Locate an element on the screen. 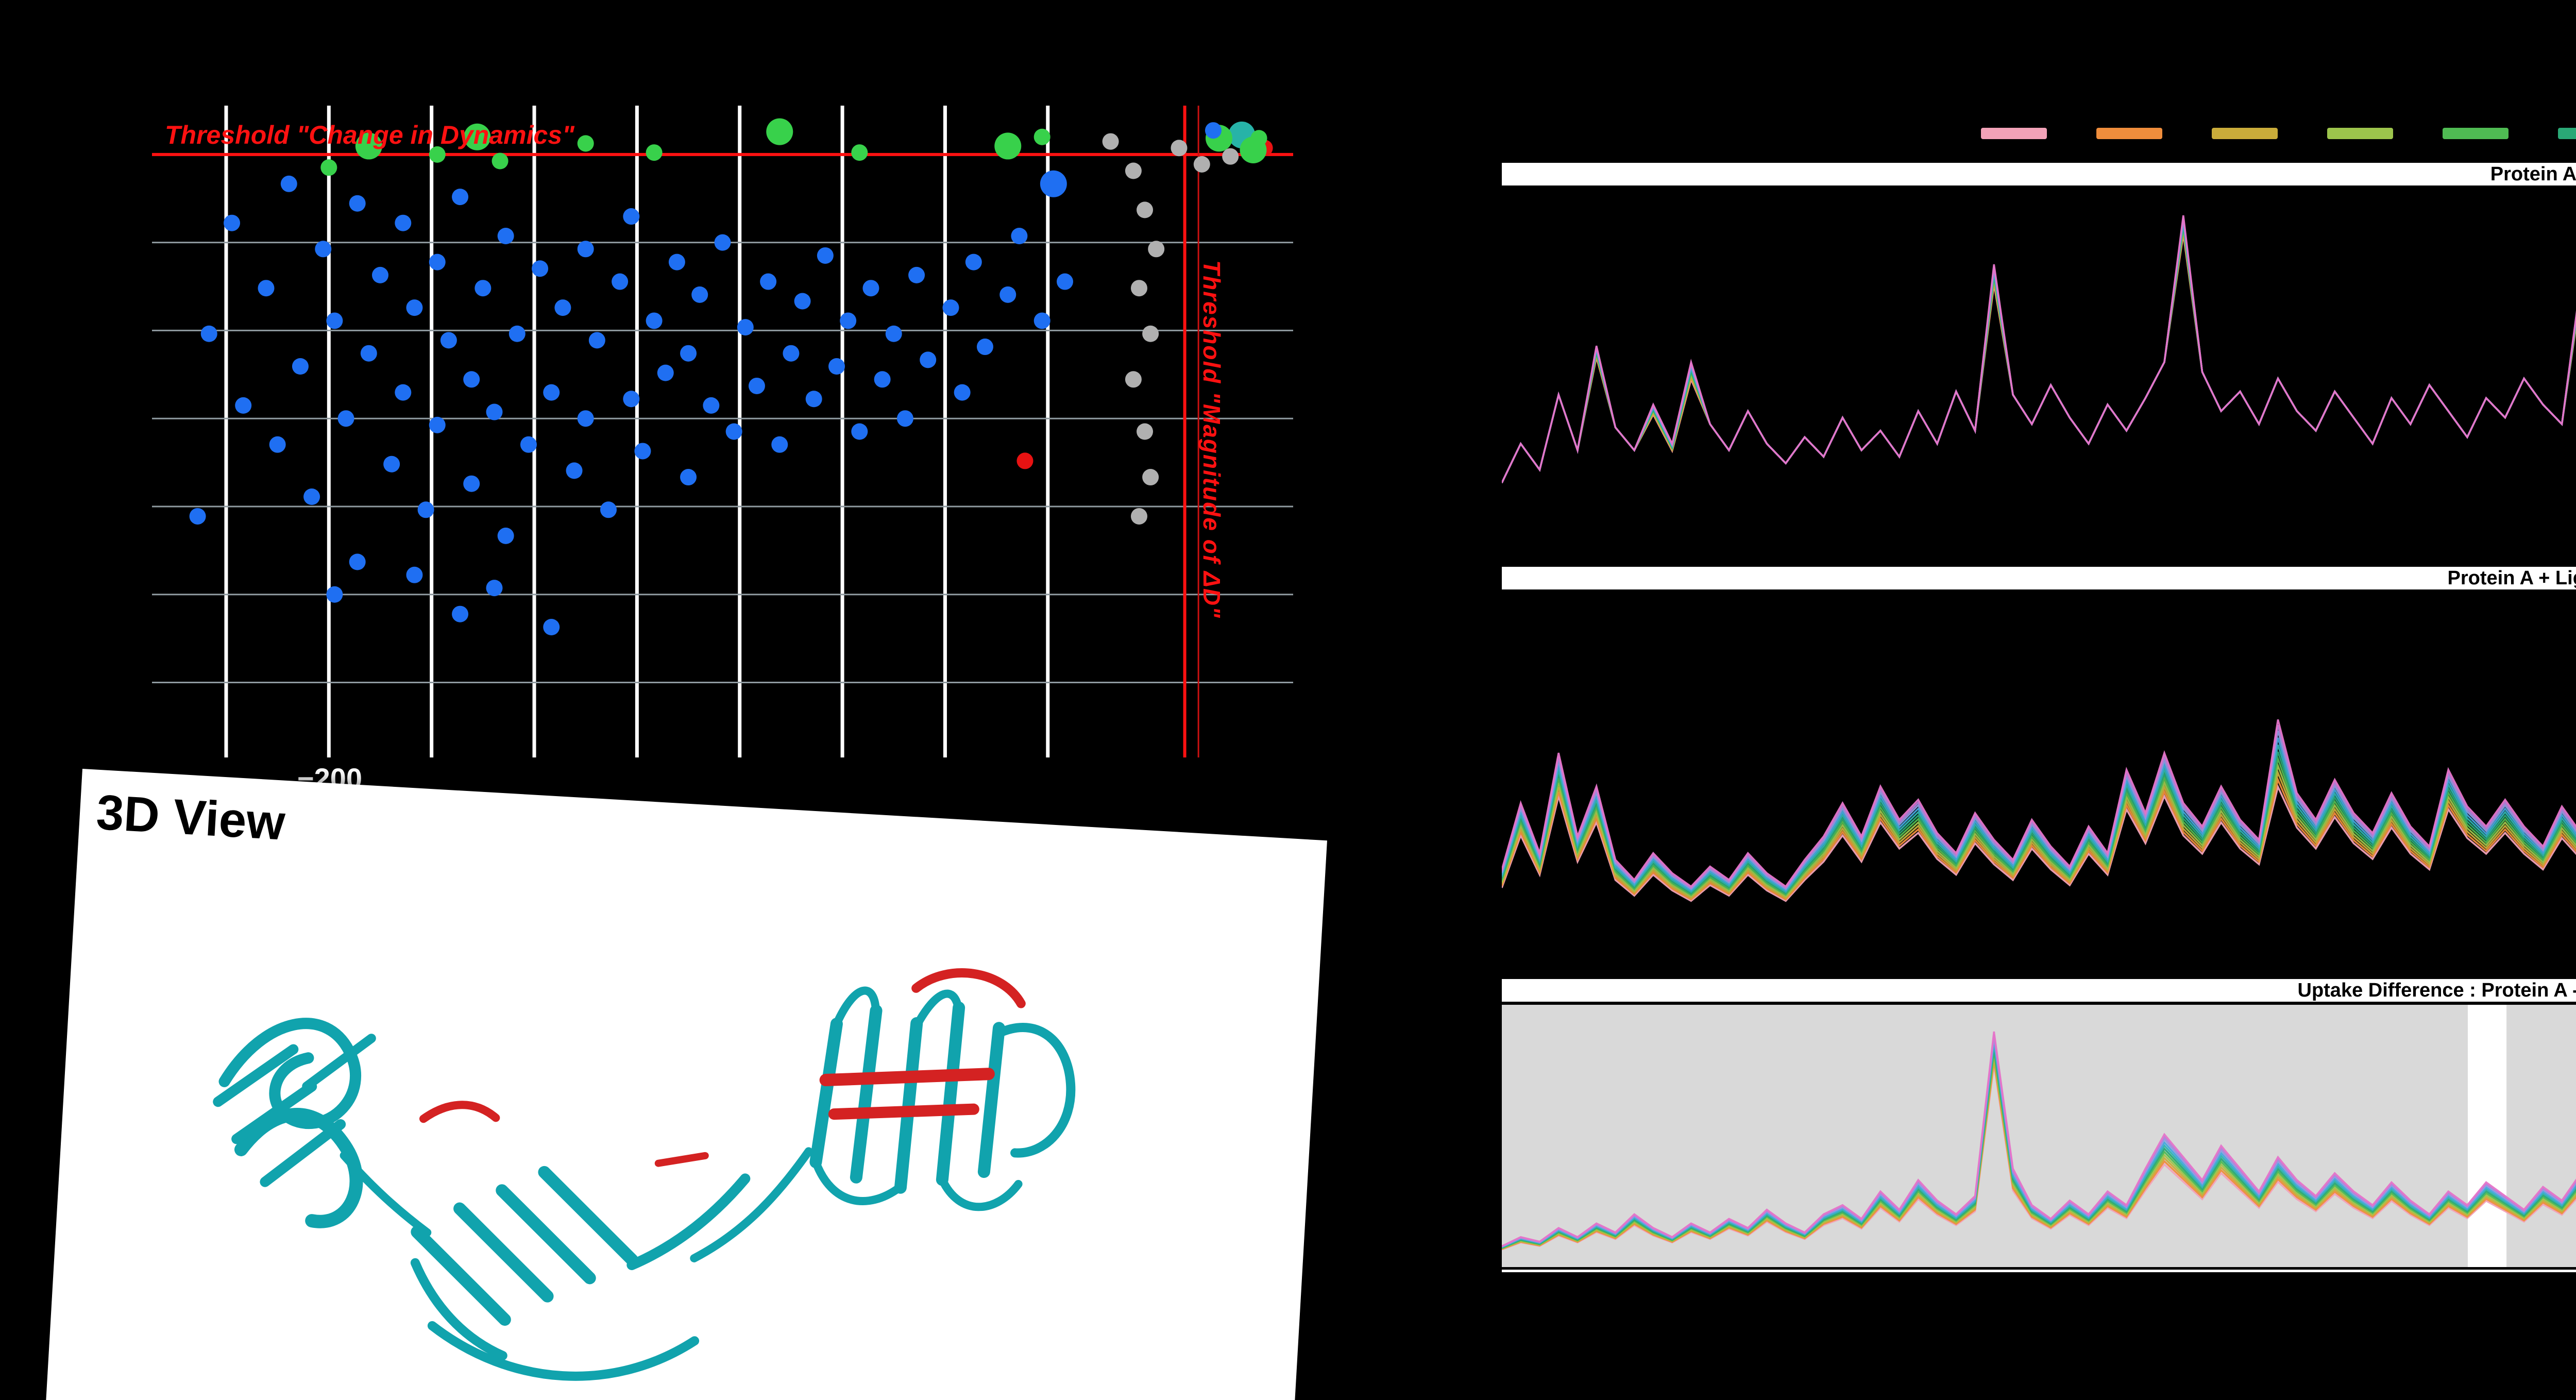 The height and width of the screenshot is (1400, 2576). uptake-chart-protein-a-ligand is located at coordinates (2039, 776).